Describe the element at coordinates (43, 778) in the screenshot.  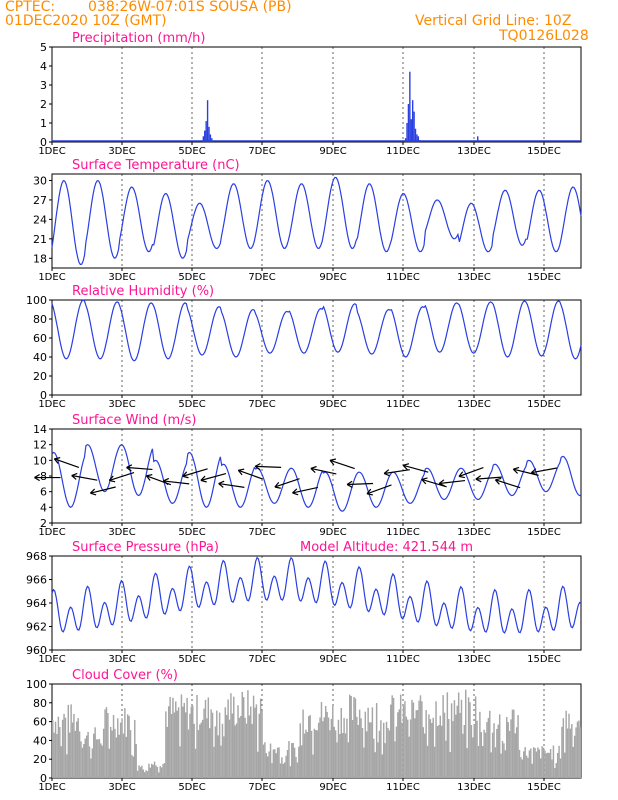
I see `y-tick-label: 0` at that location.